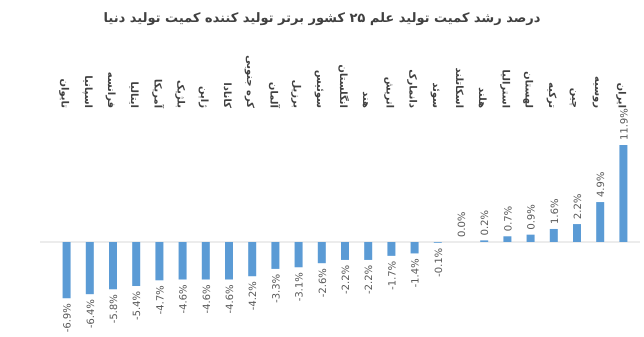 The image size is (644, 337). What do you see at coordinates (388, 92) in the screenshot?
I see `category-label: اتریش` at bounding box center [388, 92].